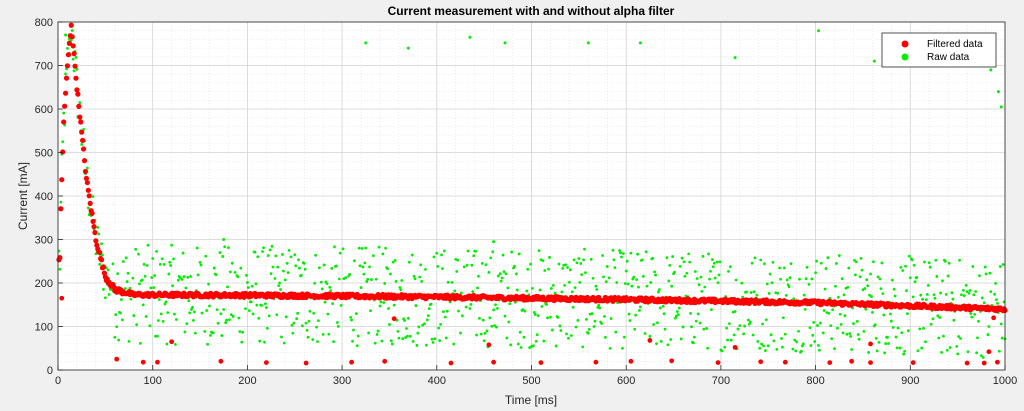 The image size is (1024, 411). What do you see at coordinates (815, 381) in the screenshot?
I see `x-tick-label: 800` at bounding box center [815, 381].